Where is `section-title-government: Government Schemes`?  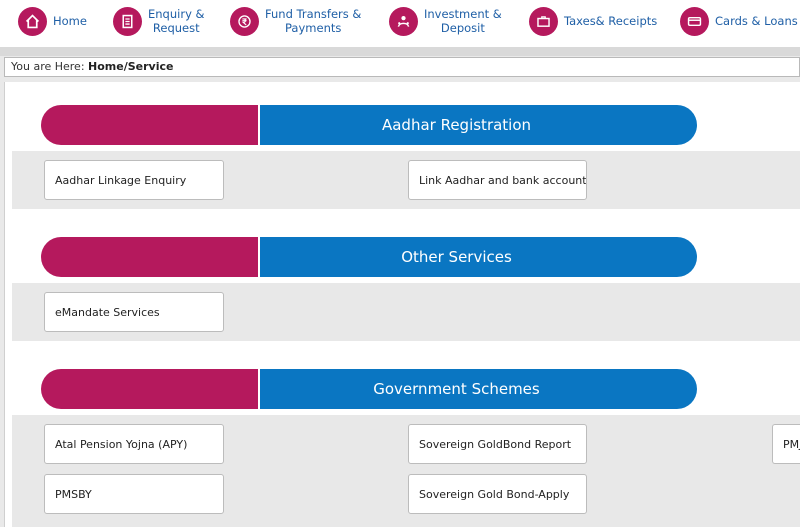
section-title-government: Government Schemes is located at coordinates (477, 389).